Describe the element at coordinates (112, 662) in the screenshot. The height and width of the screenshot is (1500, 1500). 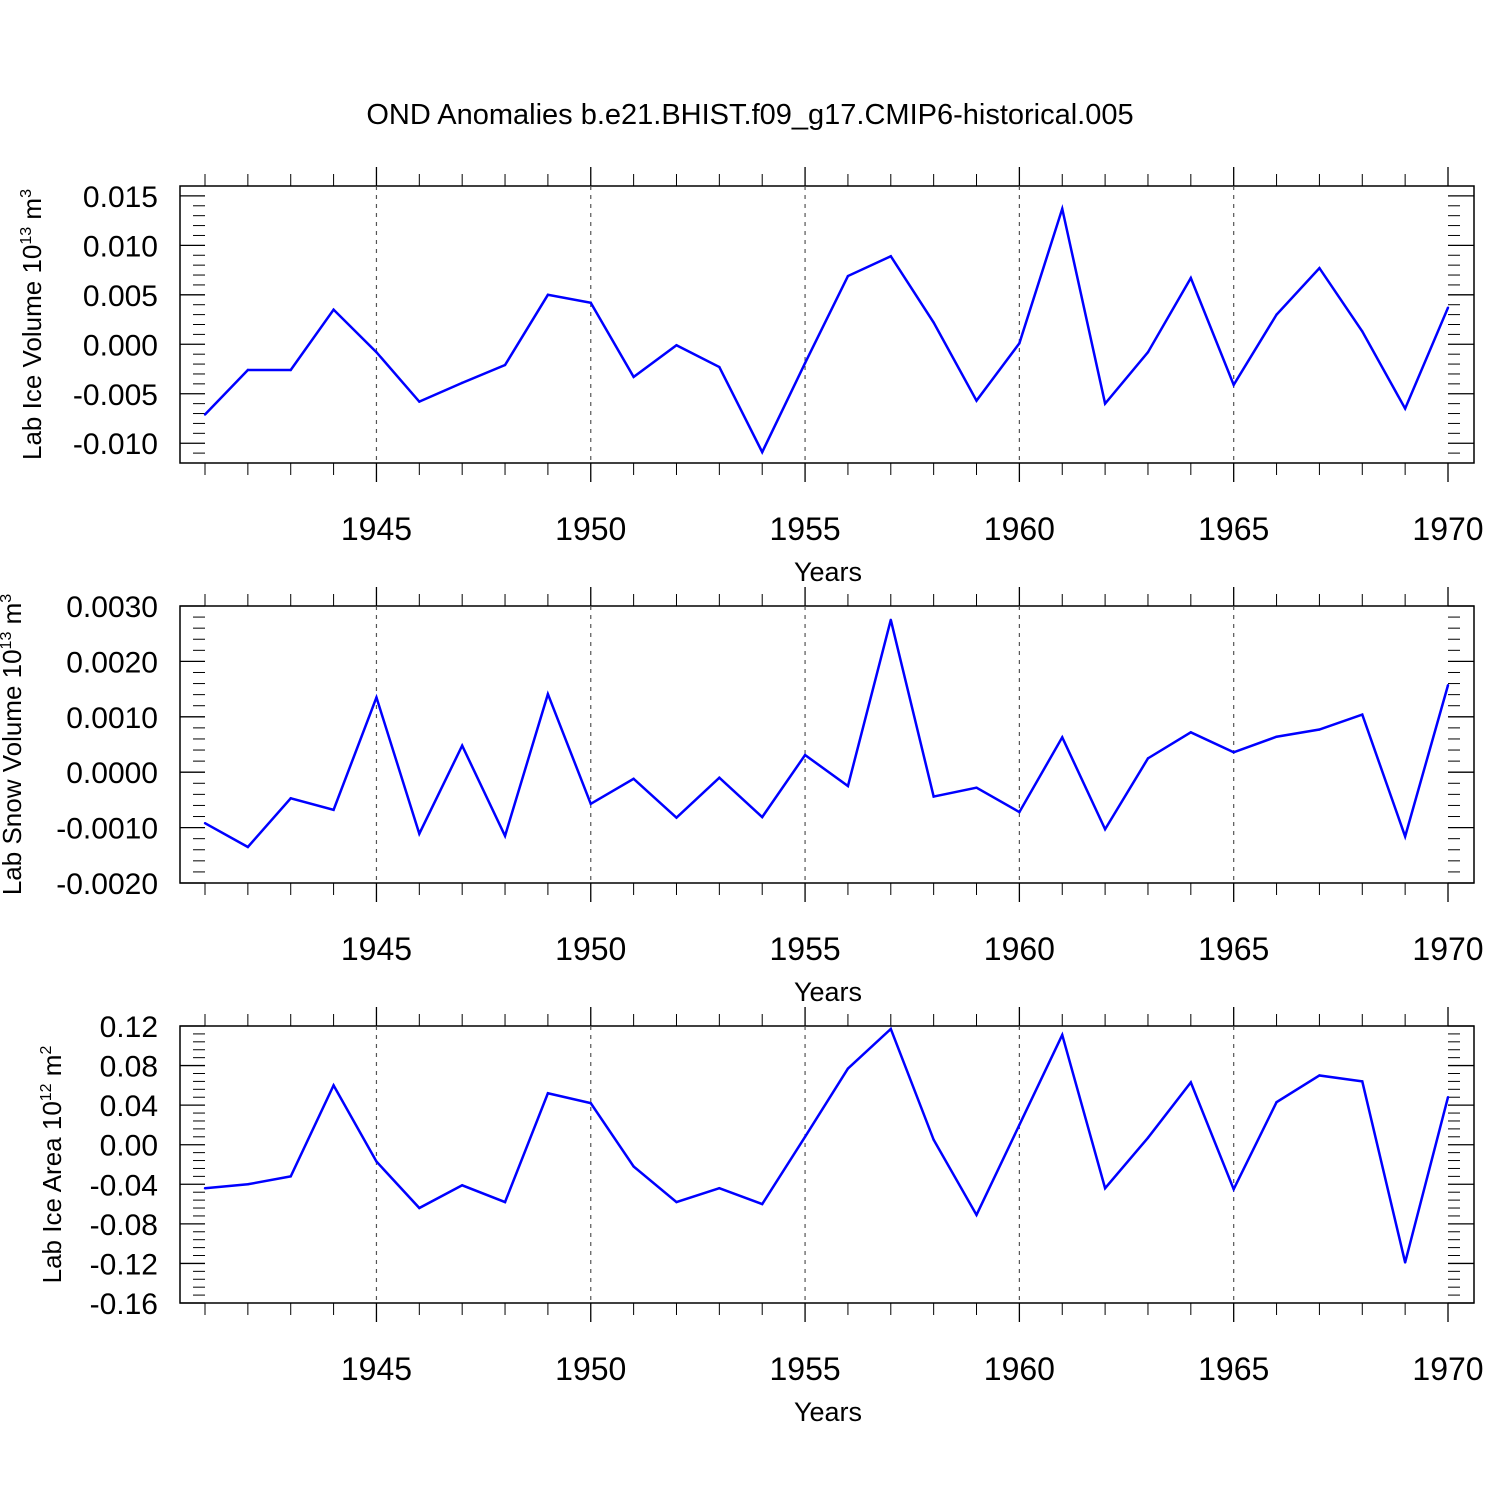
I see `y-tick-label: 0.0020` at that location.